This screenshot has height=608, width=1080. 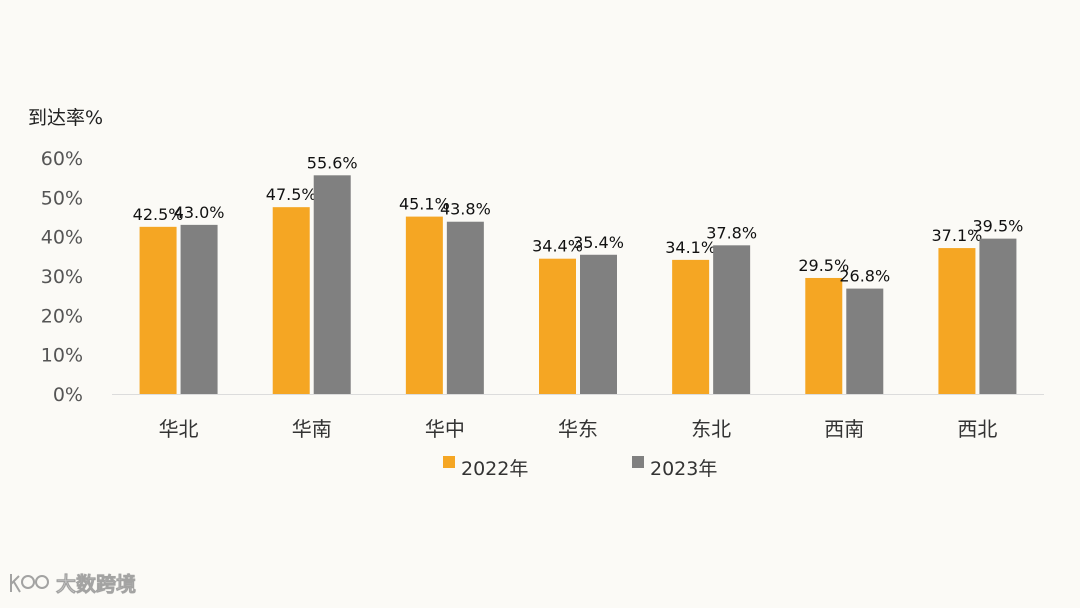 I want to click on watermark-text: 大数跨境, so click(x=96, y=584).